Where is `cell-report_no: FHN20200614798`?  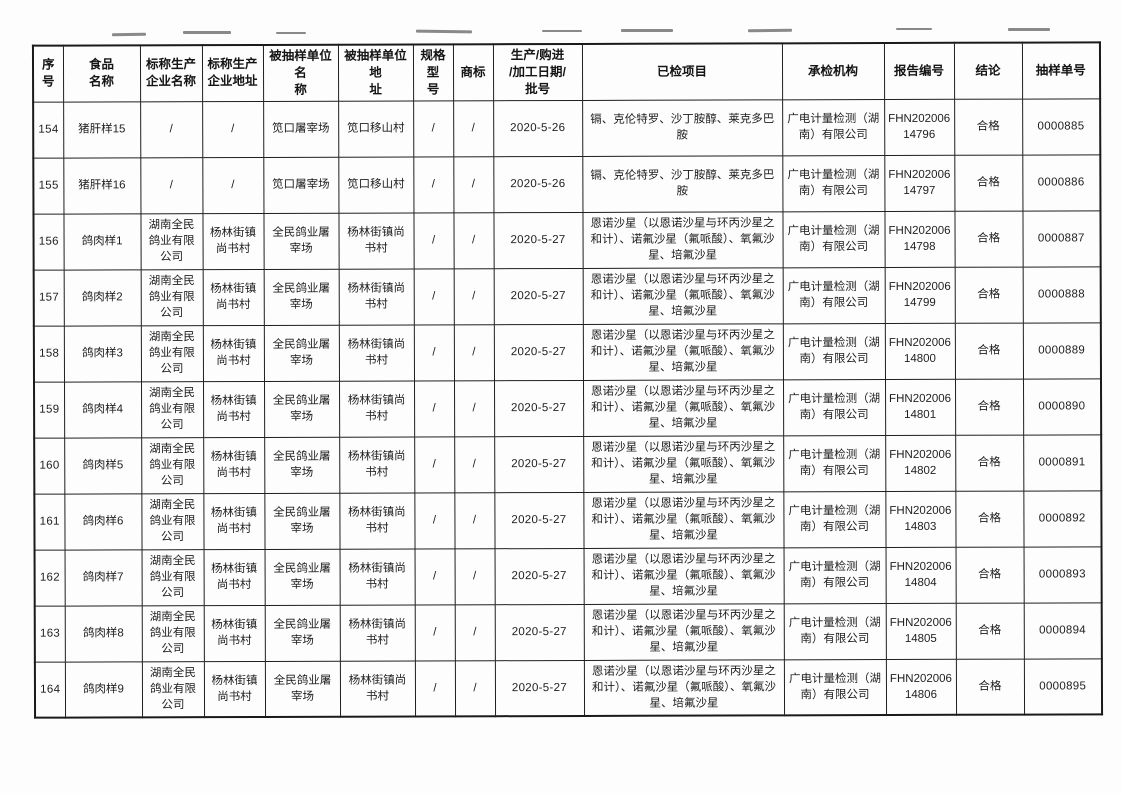 cell-report_no: FHN20200614798 is located at coordinates (919, 239).